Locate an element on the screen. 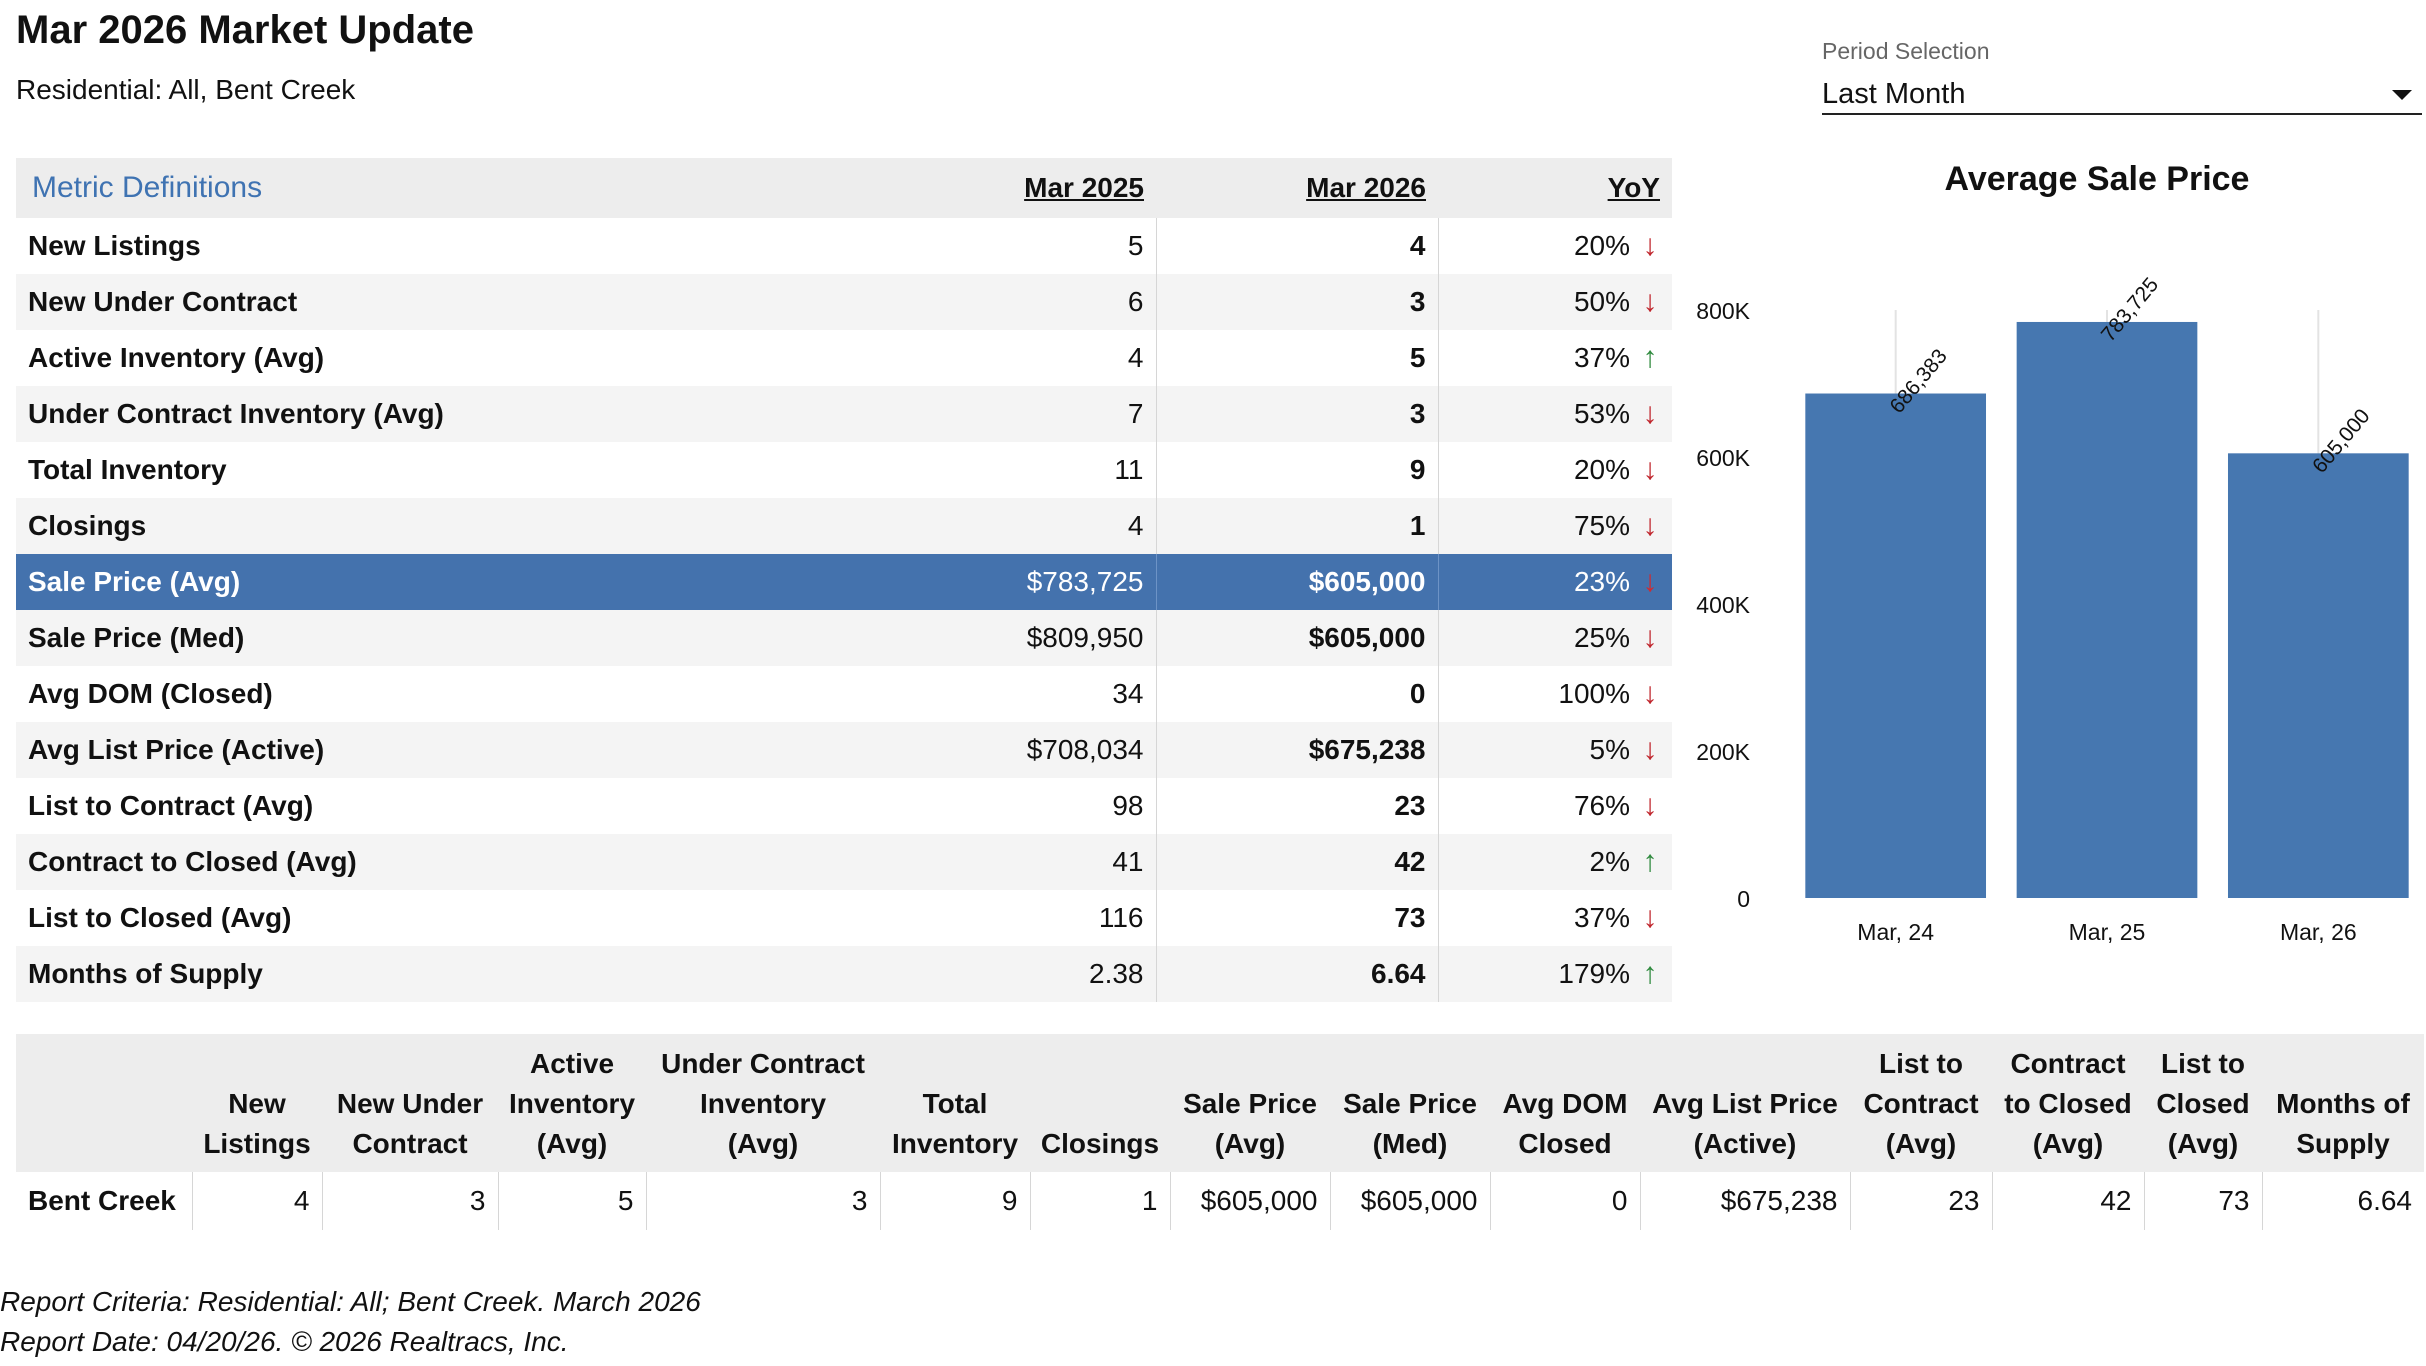 The width and height of the screenshot is (2426, 1366). summary-column-header: Avg DOM Closed is located at coordinates (1565, 1103).